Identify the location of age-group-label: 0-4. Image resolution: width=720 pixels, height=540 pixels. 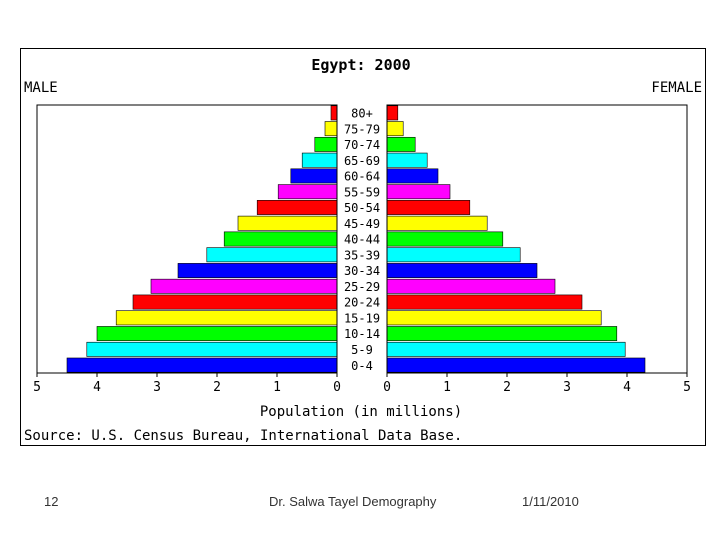
(362, 366).